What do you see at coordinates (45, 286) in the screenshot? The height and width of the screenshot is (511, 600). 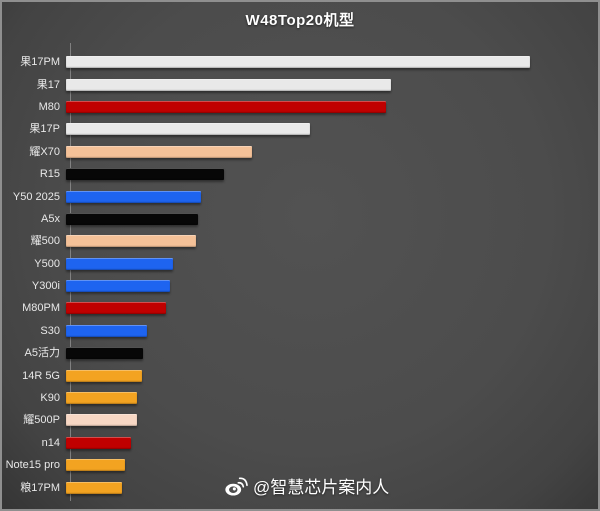 I see `category-label: Y300i` at bounding box center [45, 286].